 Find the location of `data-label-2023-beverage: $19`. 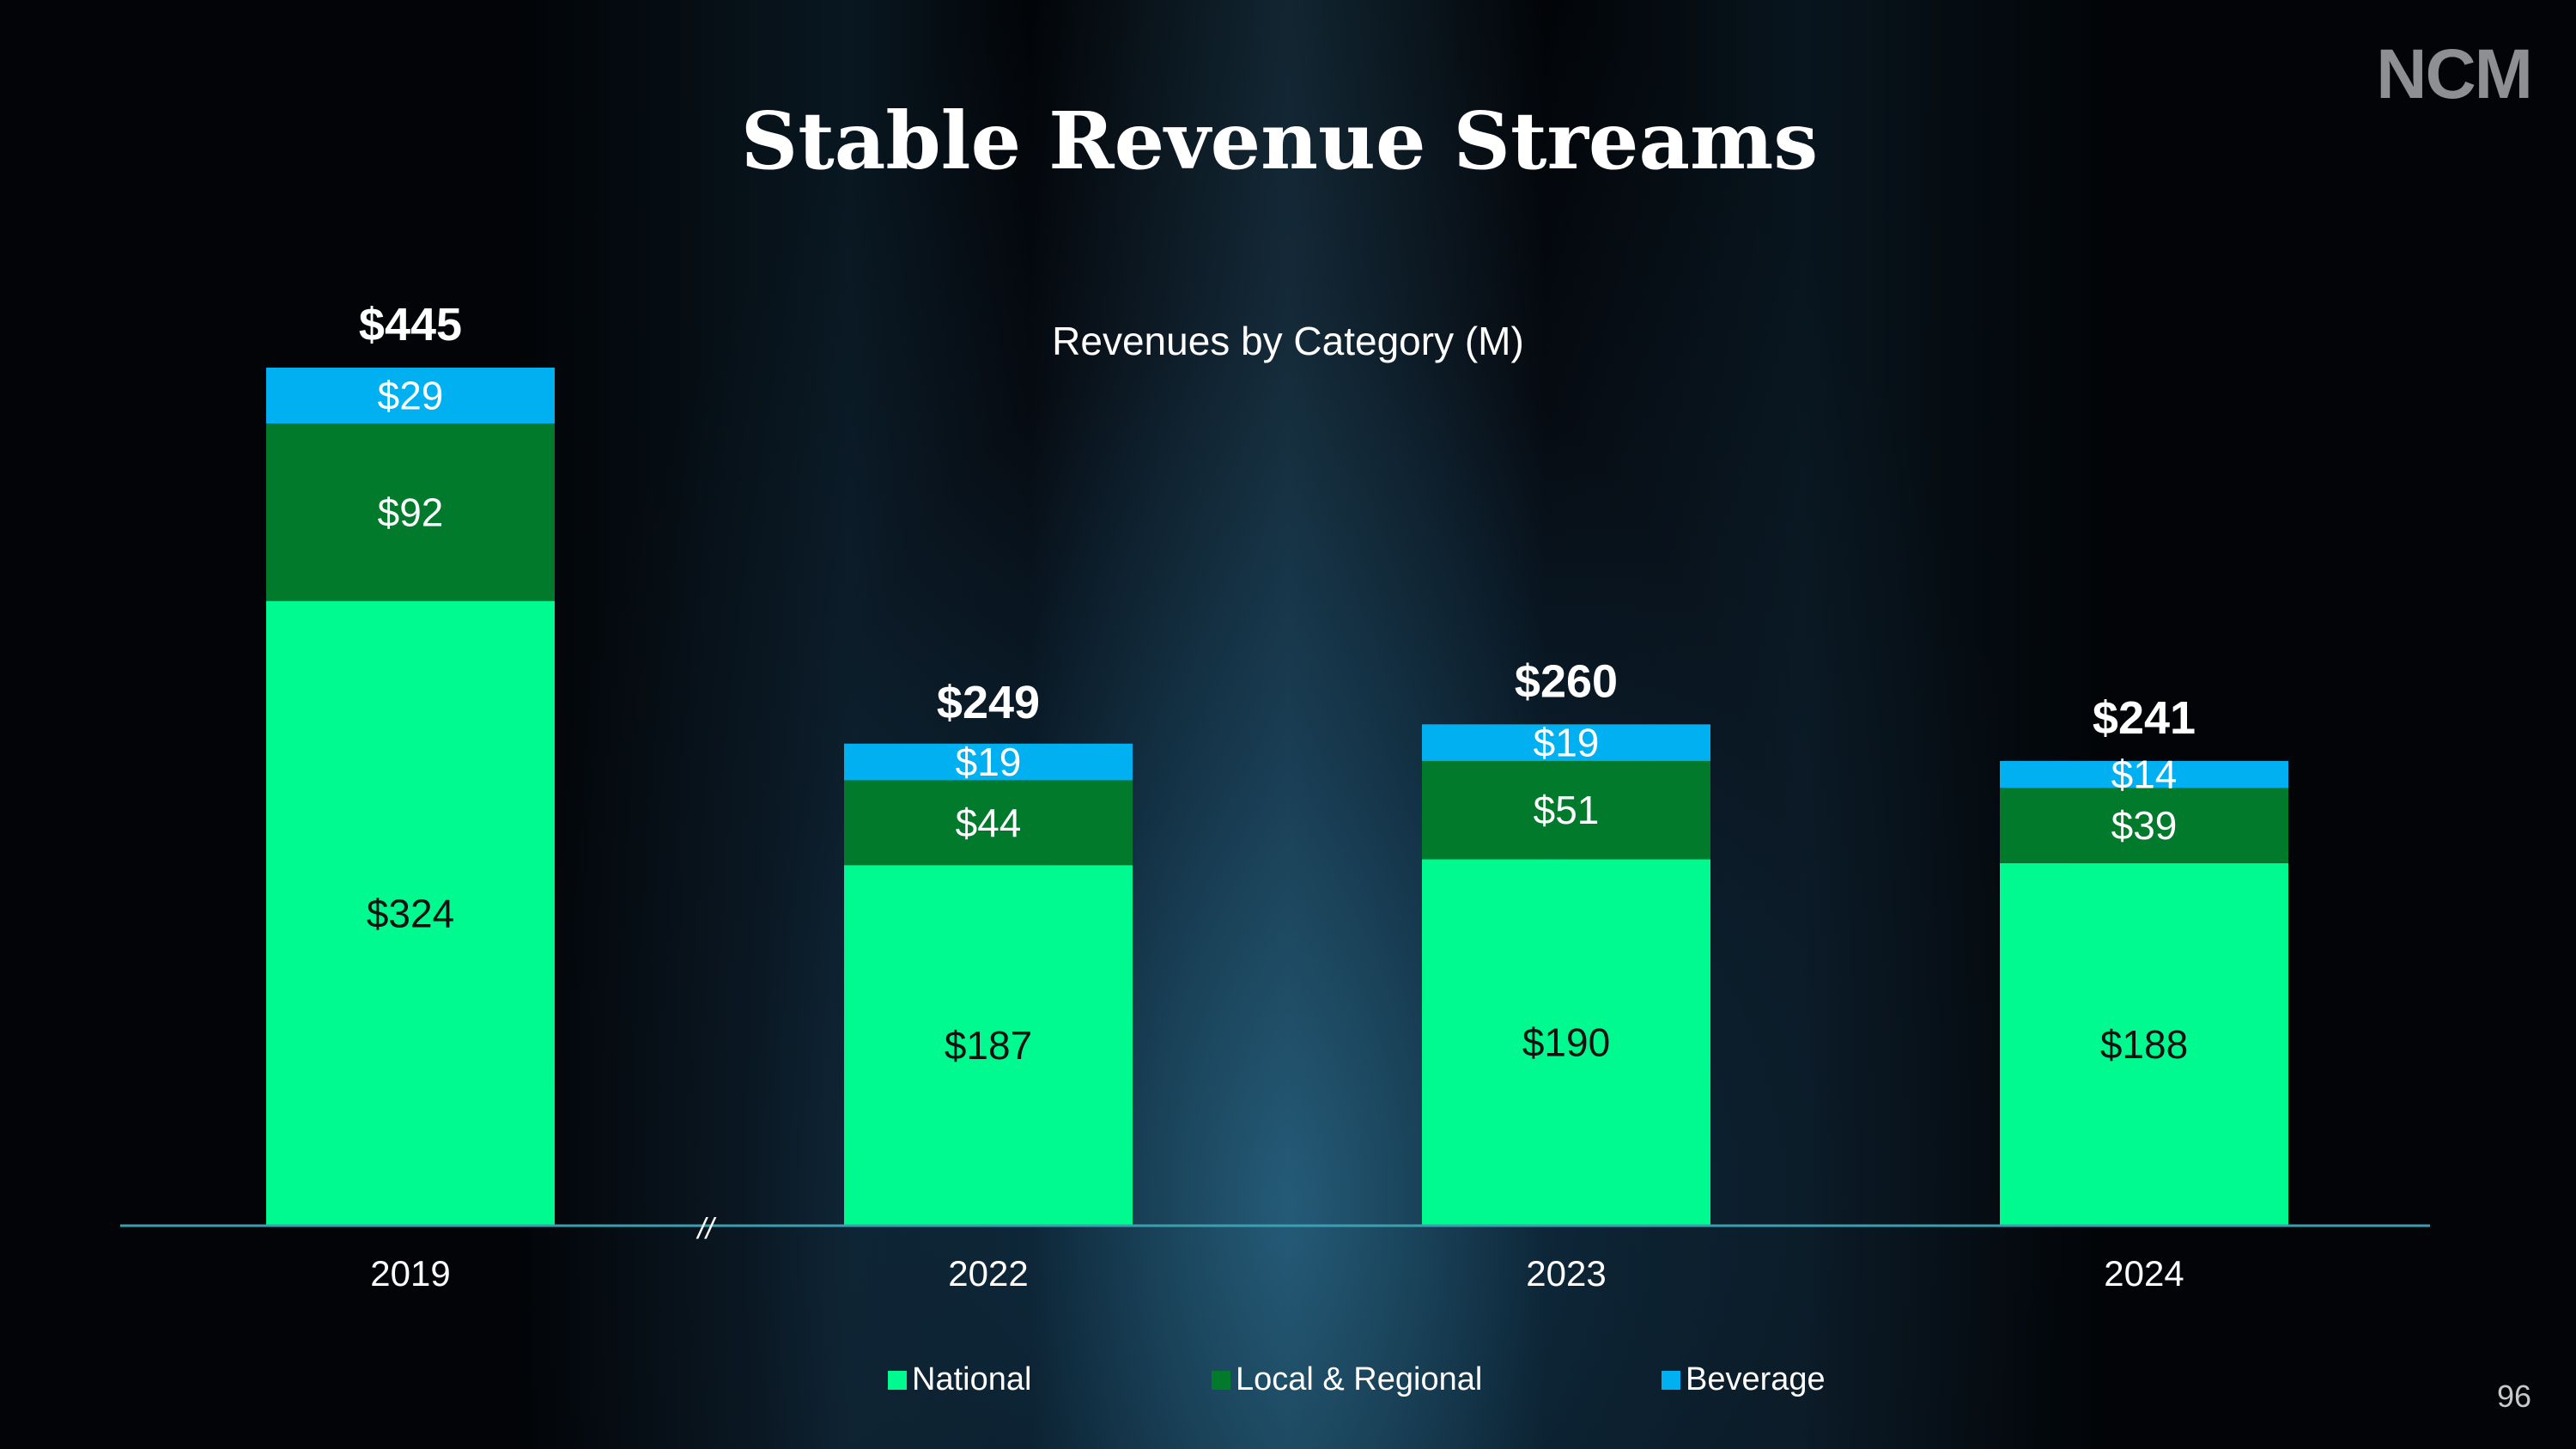

data-label-2023-beverage: $19 is located at coordinates (1567, 743).